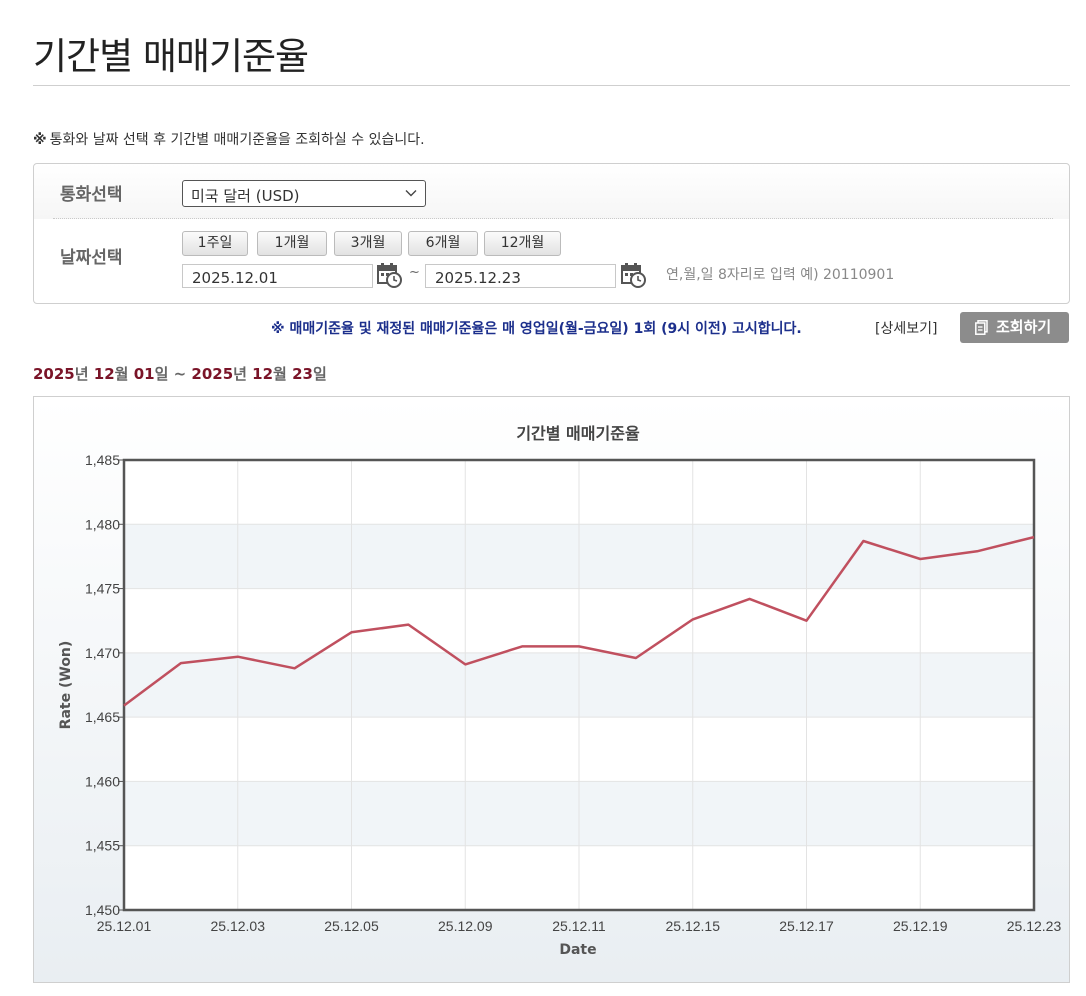 The width and height of the screenshot is (1086, 996). What do you see at coordinates (66, 685) in the screenshot?
I see `y-axis-label: Rate (Won)` at bounding box center [66, 685].